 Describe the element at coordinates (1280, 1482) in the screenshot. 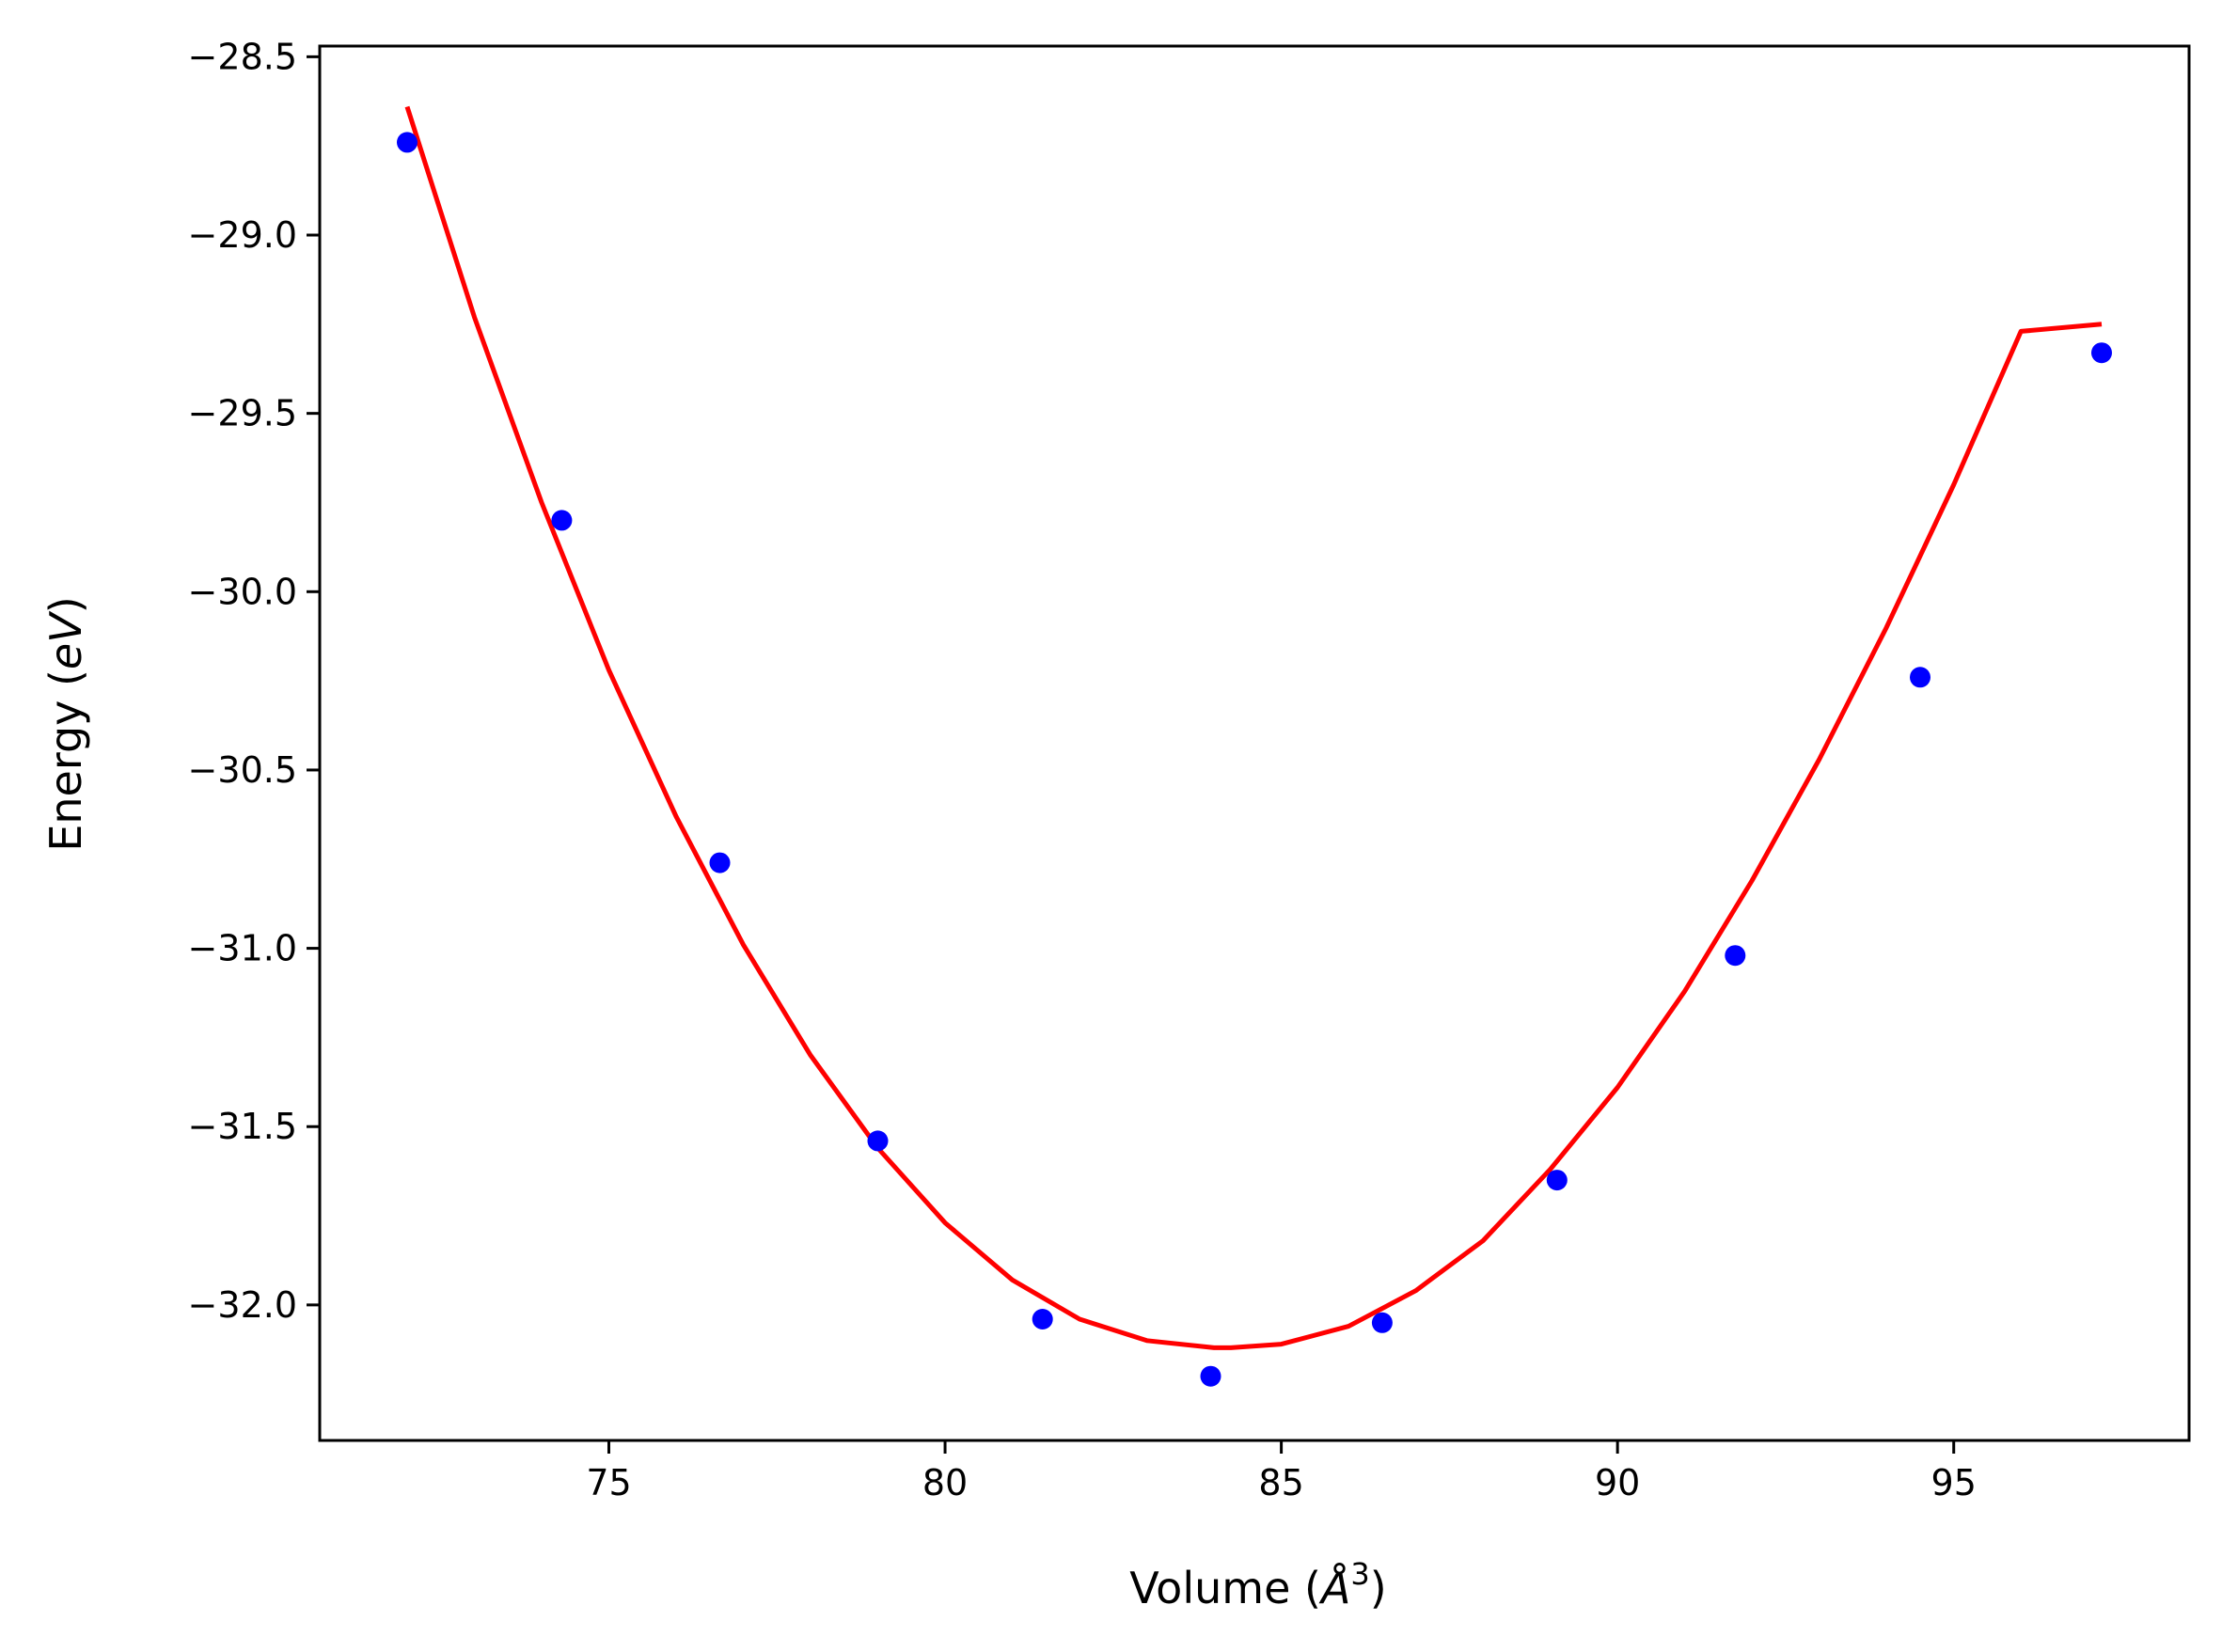

I see `x-tick-label: 85` at that location.